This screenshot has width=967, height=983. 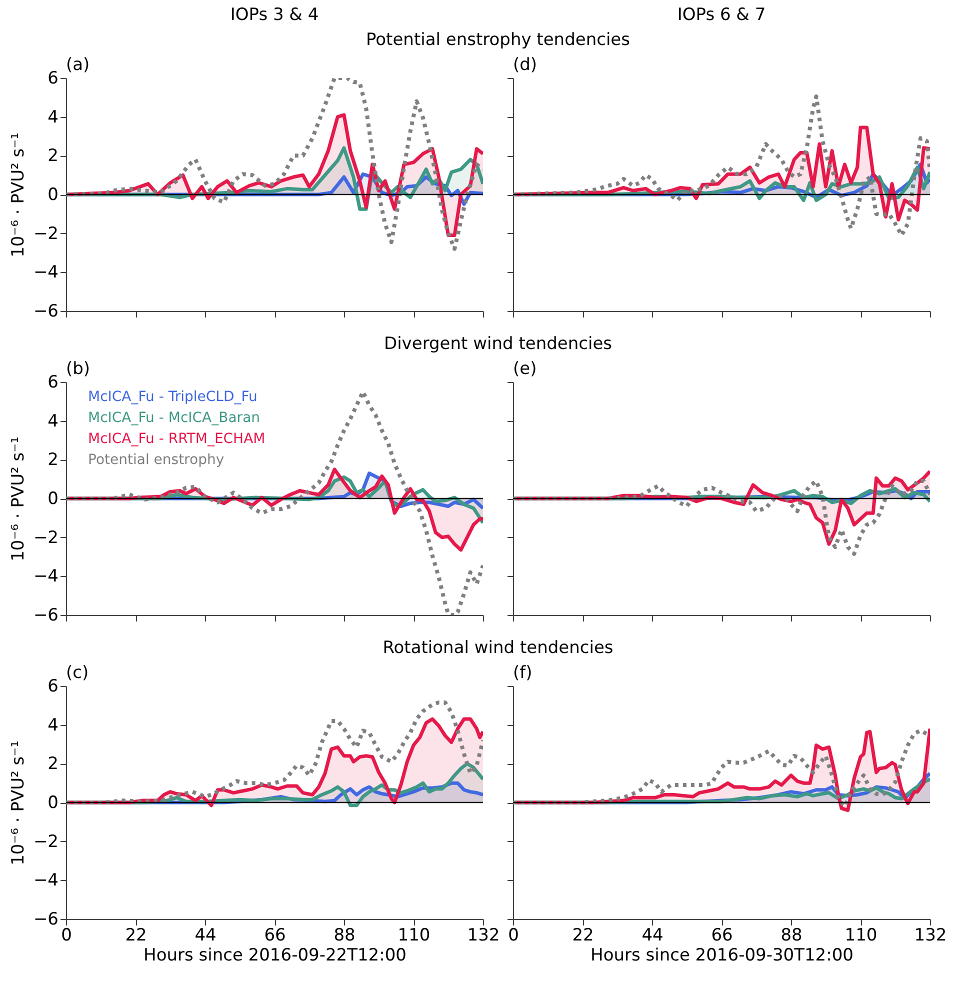 I want to click on chart-title: IOPs 3 & 4, so click(x=274, y=15).